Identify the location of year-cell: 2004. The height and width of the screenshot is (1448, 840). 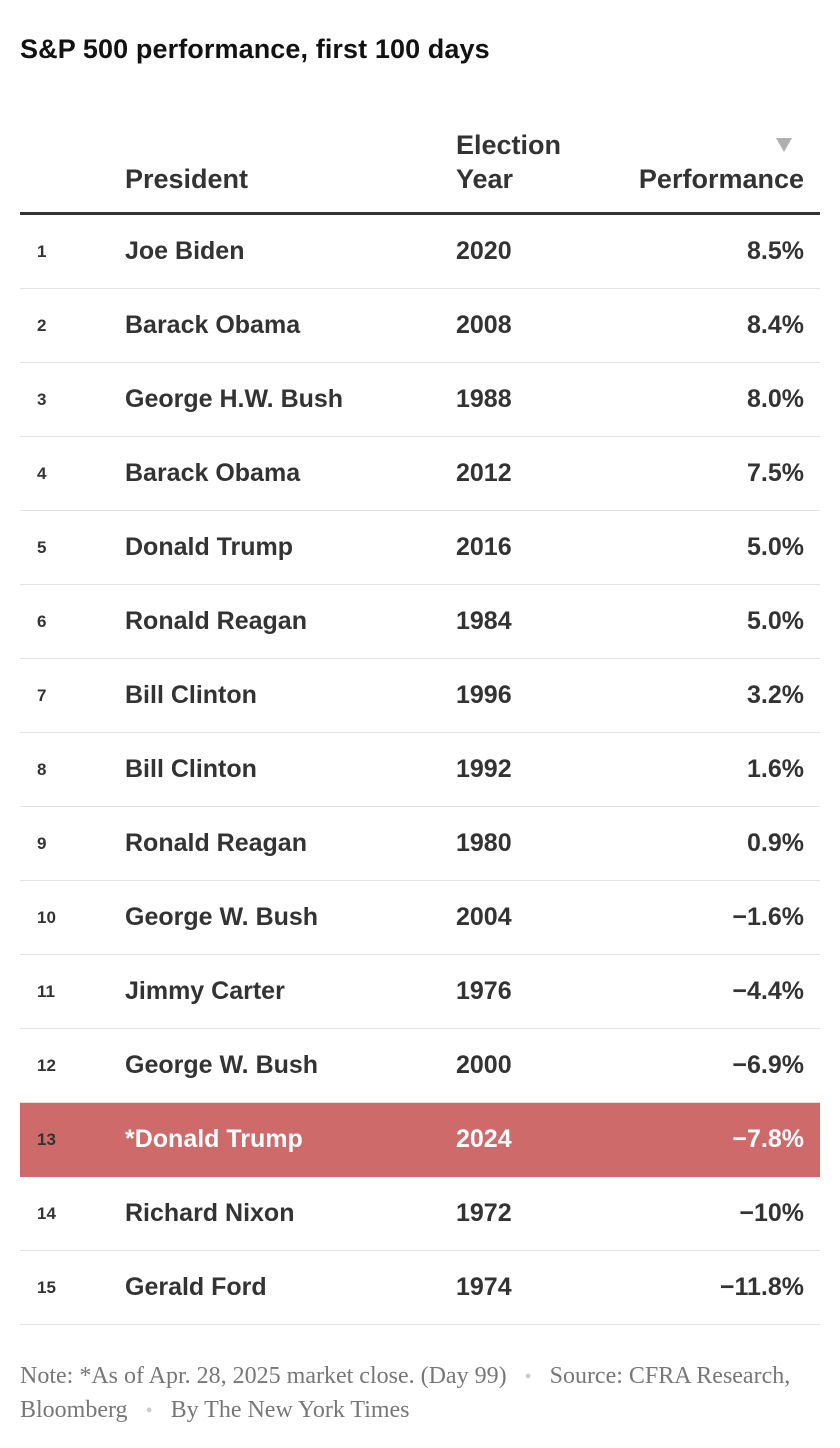
(484, 917).